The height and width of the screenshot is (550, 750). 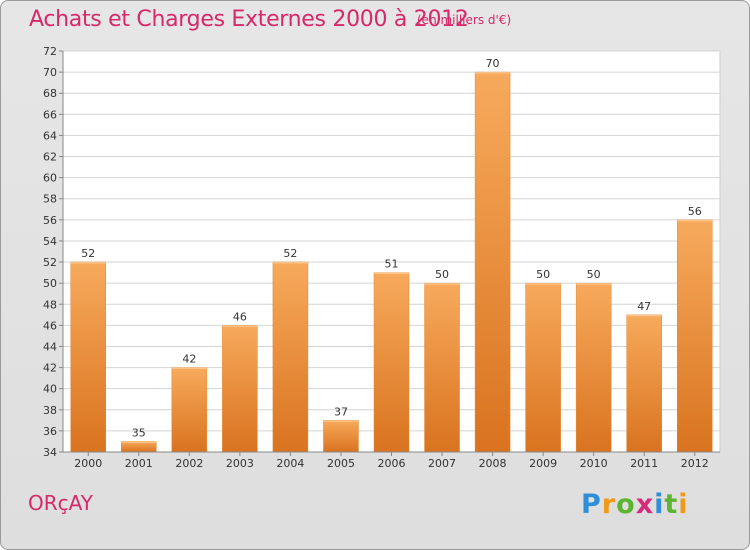 What do you see at coordinates (50, 262) in the screenshot?
I see `y-tick-label: 52` at bounding box center [50, 262].